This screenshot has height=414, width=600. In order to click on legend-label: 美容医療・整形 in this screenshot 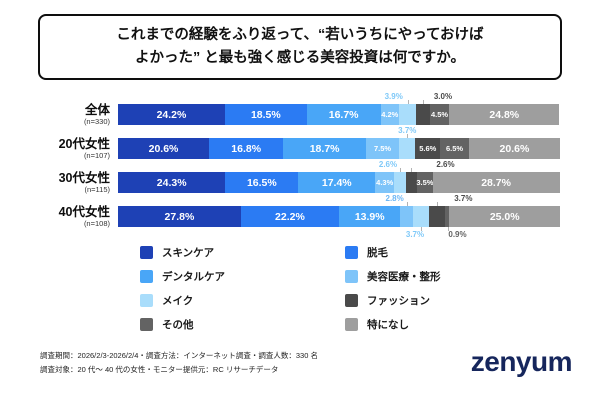, I will do `click(404, 277)`.